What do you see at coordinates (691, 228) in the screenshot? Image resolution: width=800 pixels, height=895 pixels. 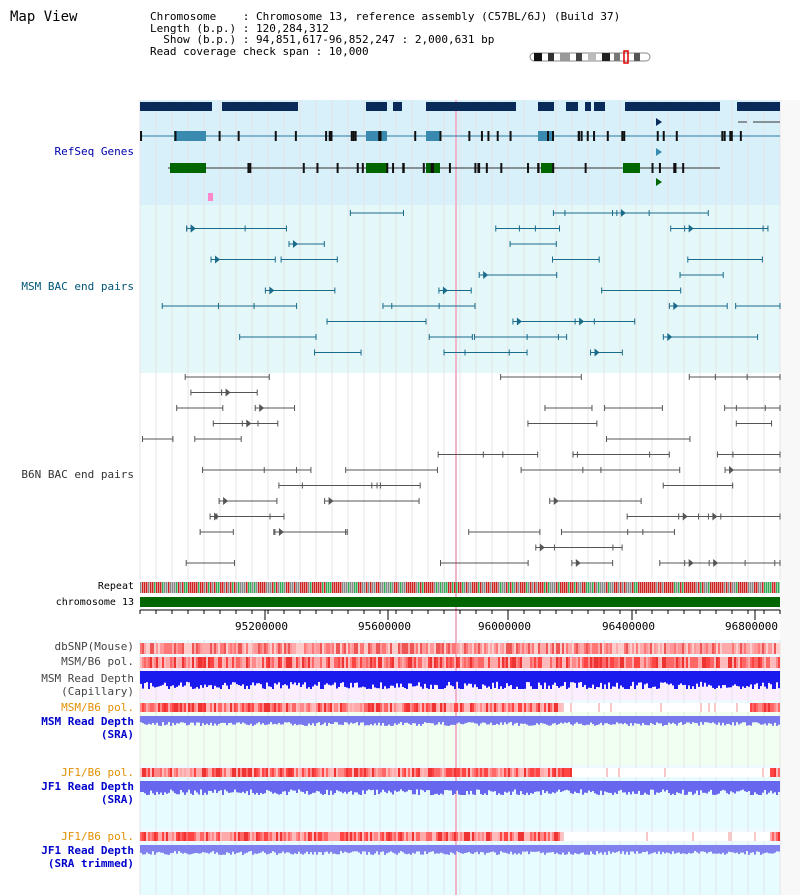 I see `msm-bac-pair-arrow` at bounding box center [691, 228].